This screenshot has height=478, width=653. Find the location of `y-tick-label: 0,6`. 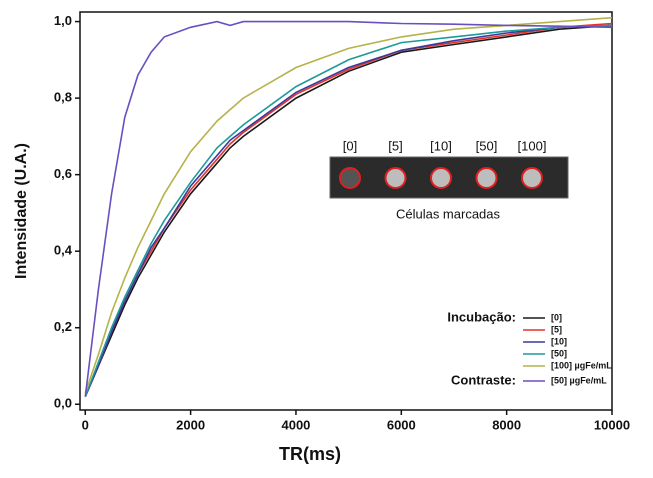

y-tick-label: 0,6 is located at coordinates (63, 173).